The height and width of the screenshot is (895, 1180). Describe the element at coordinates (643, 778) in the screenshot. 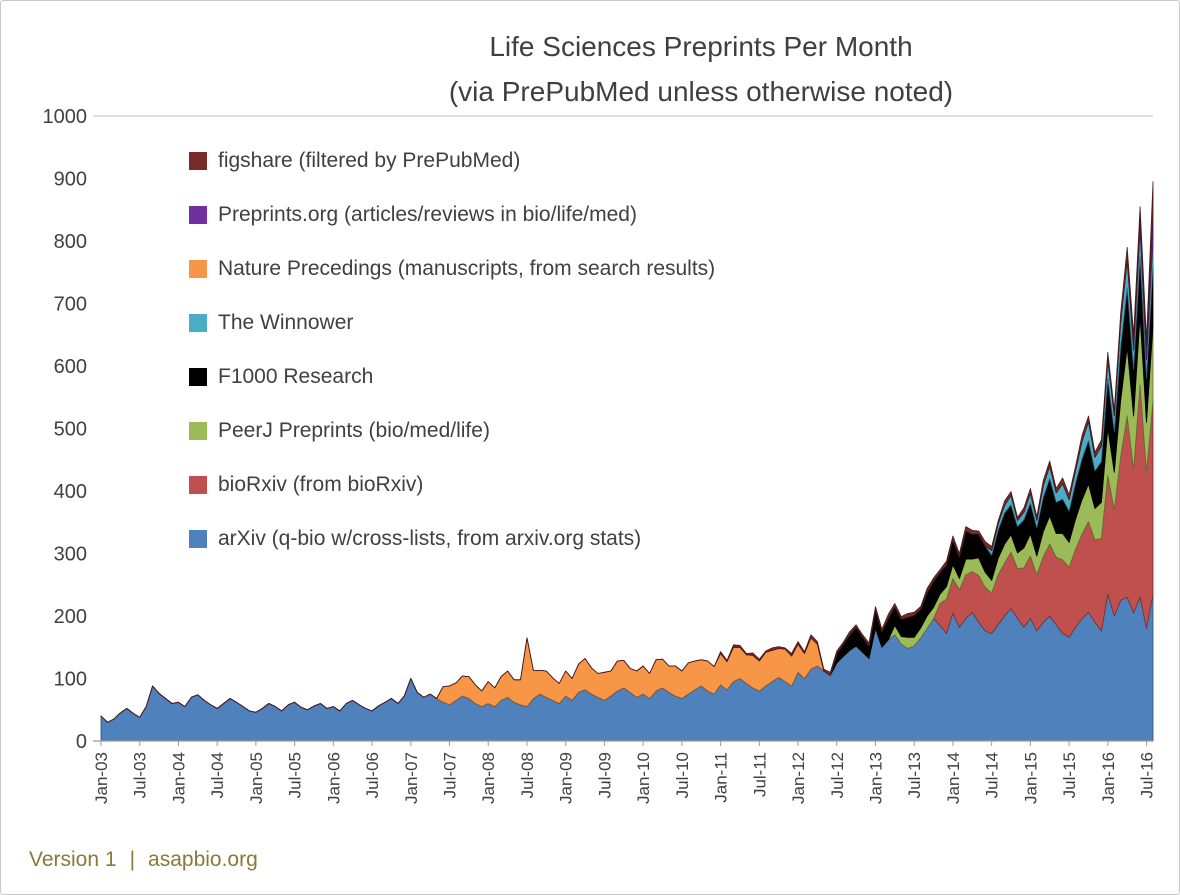

I see `x-tick-label: Jan-10` at that location.